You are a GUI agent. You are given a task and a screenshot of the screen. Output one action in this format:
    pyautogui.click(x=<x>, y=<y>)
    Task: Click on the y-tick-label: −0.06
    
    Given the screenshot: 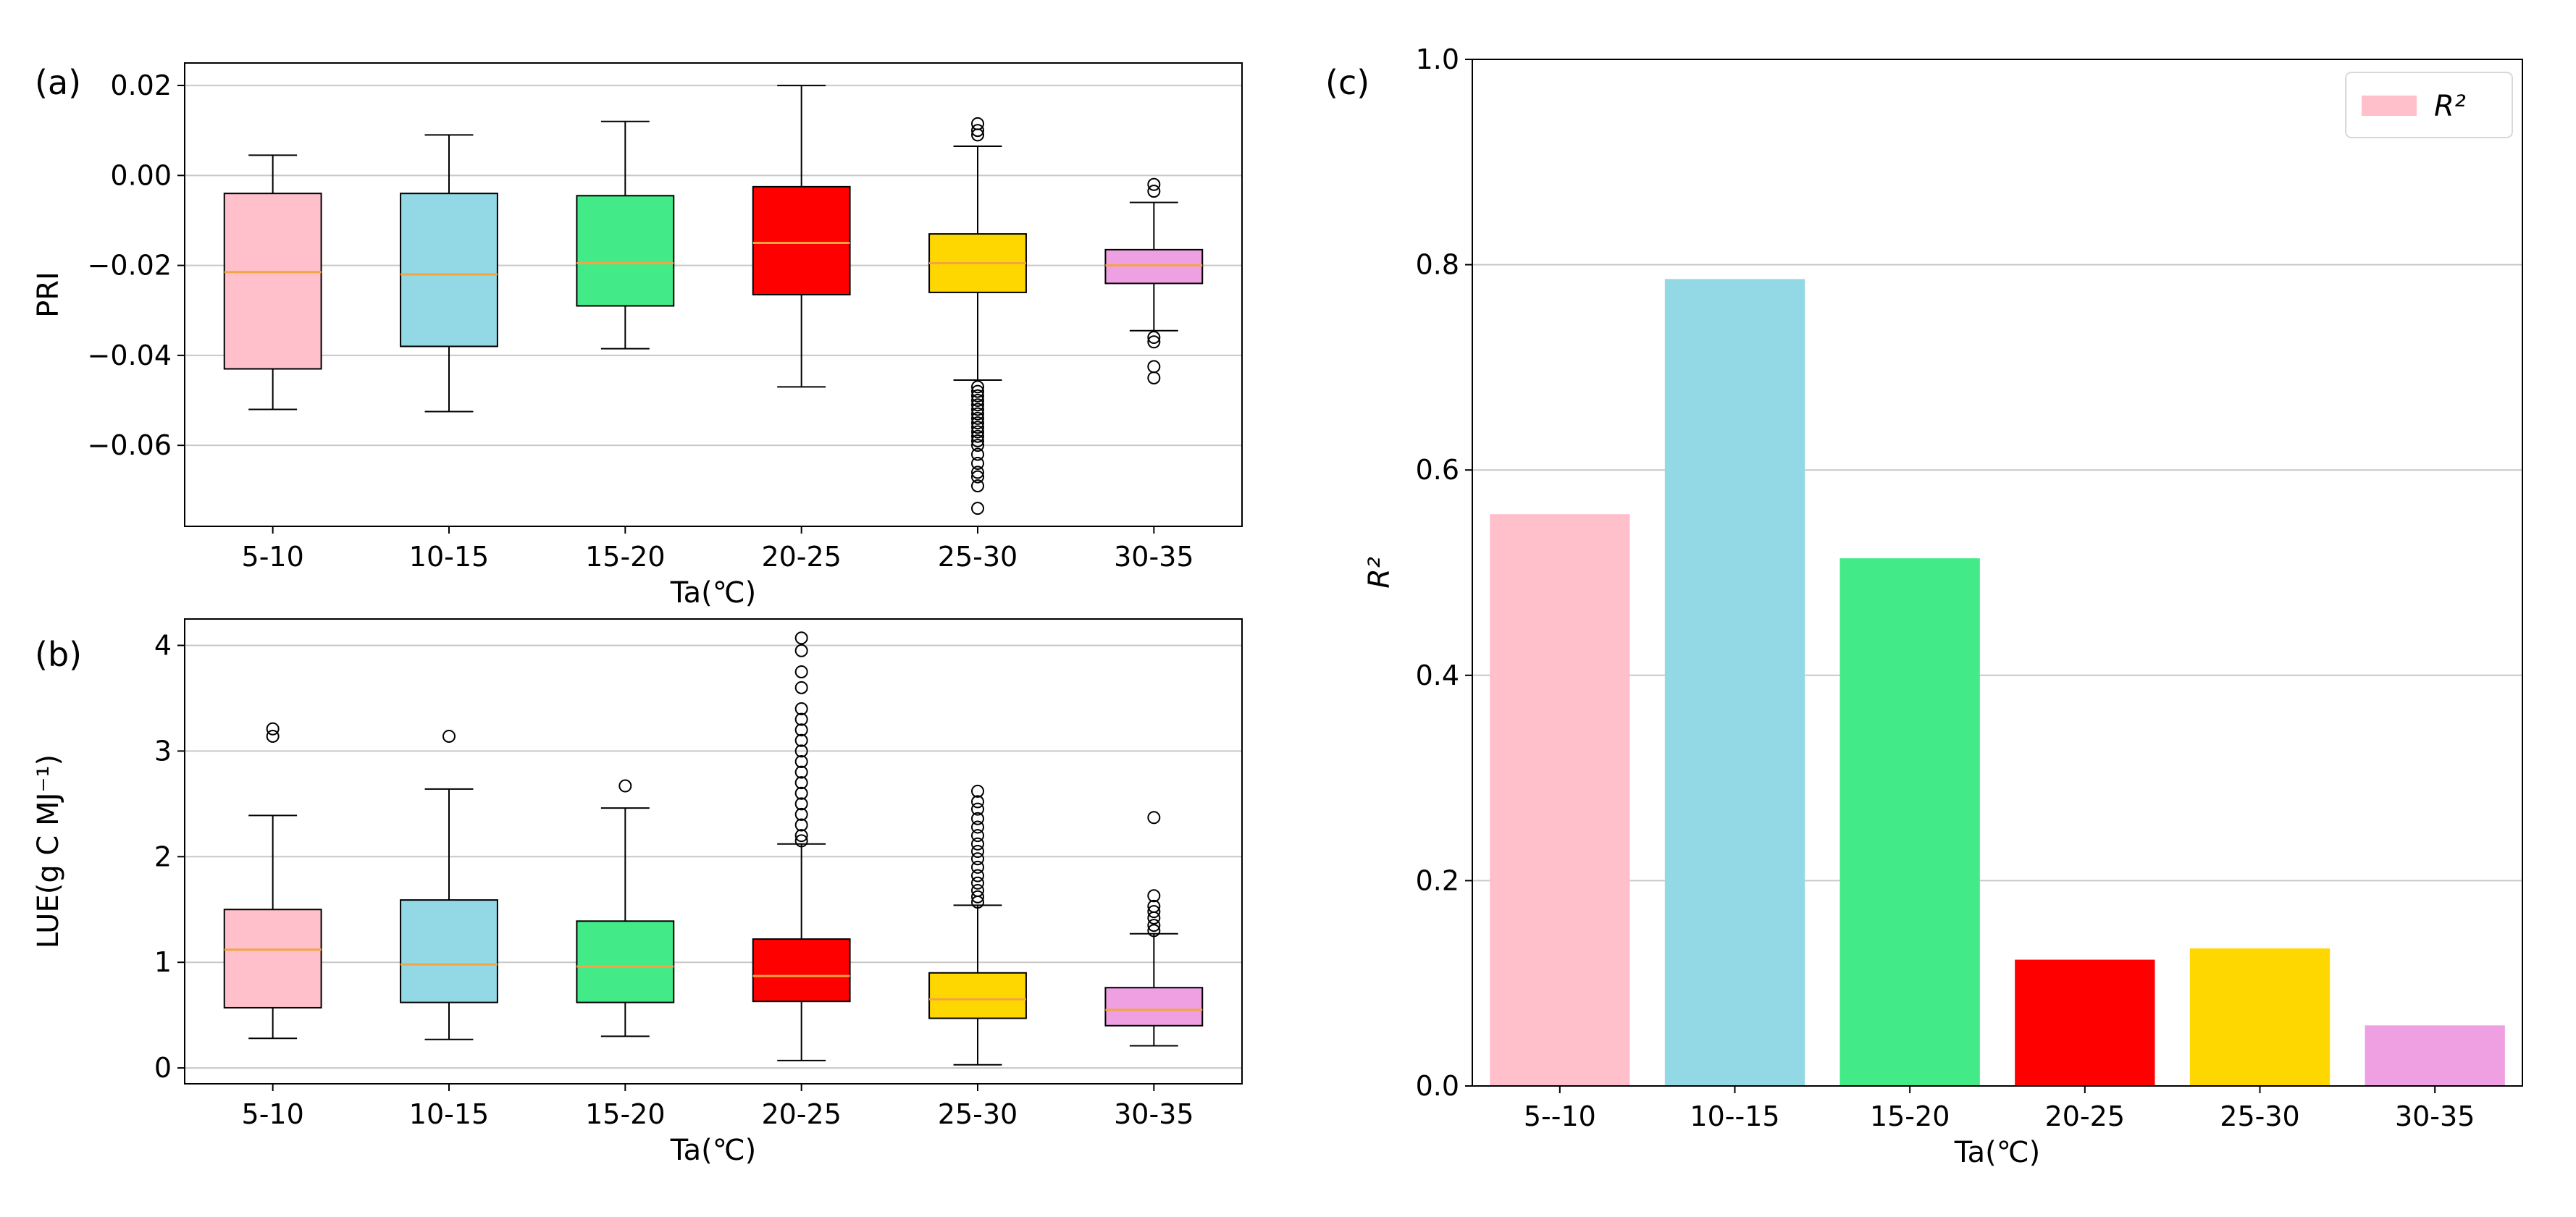 What is the action you would take?
    pyautogui.click(x=130, y=445)
    